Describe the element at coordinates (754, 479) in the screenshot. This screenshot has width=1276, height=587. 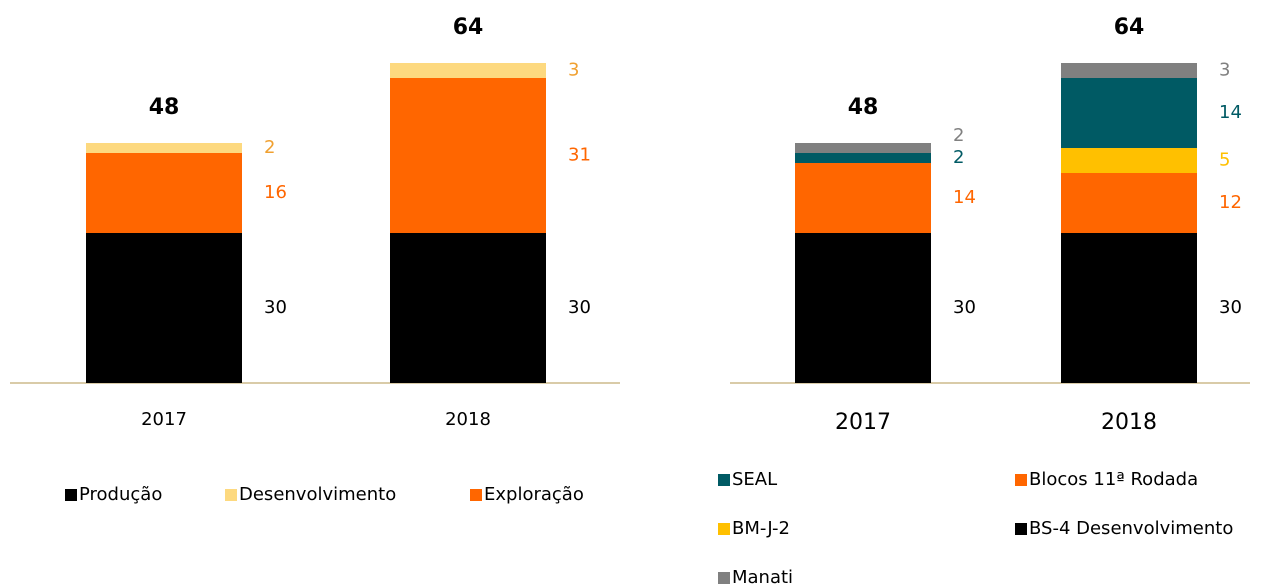
I see `legend-label: SEAL` at that location.